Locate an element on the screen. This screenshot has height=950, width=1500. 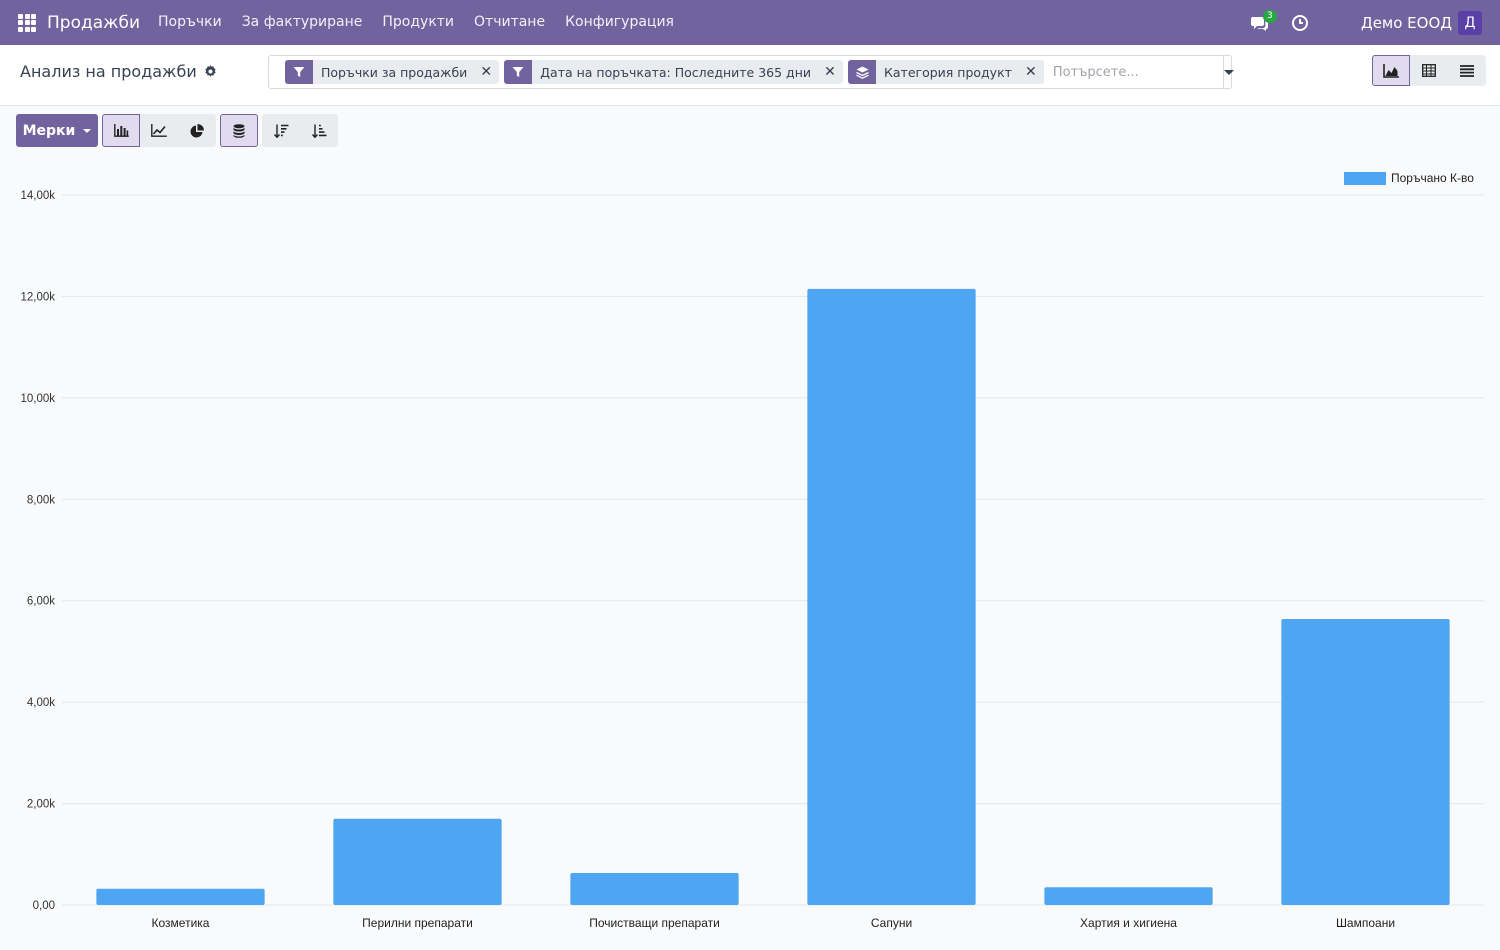
activity-clock-icon is located at coordinates (1300, 23).